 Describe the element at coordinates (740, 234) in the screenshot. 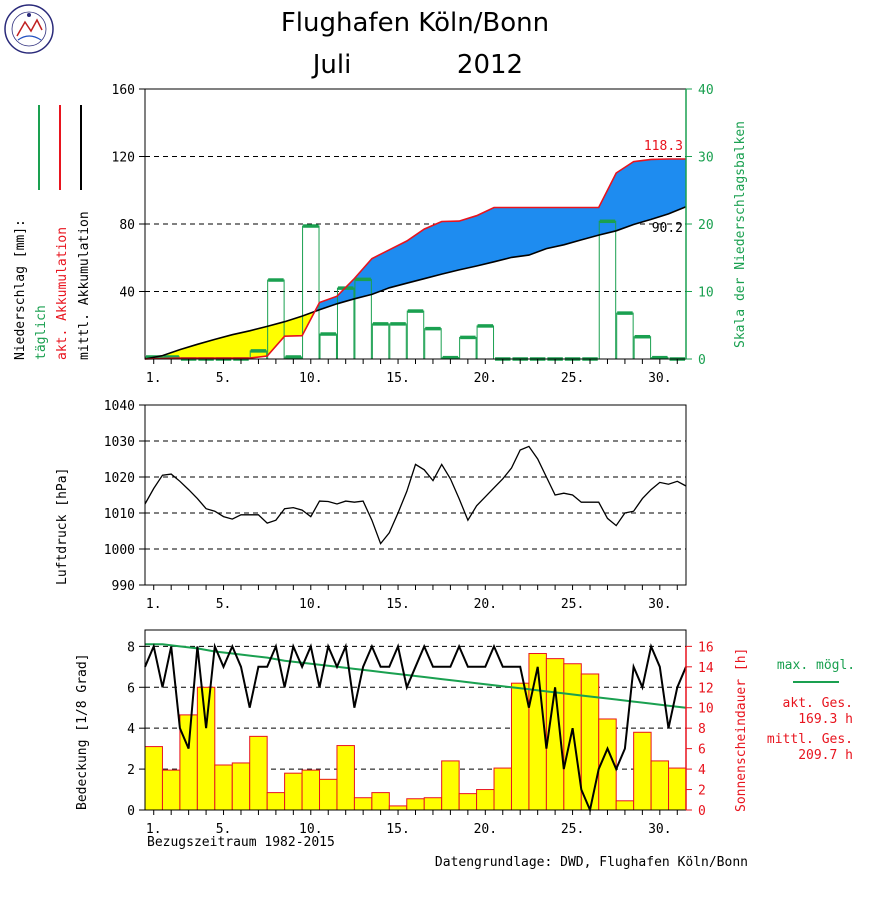

I see `y2label-precip-bars: Skala der Niederschlagsbalken` at that location.